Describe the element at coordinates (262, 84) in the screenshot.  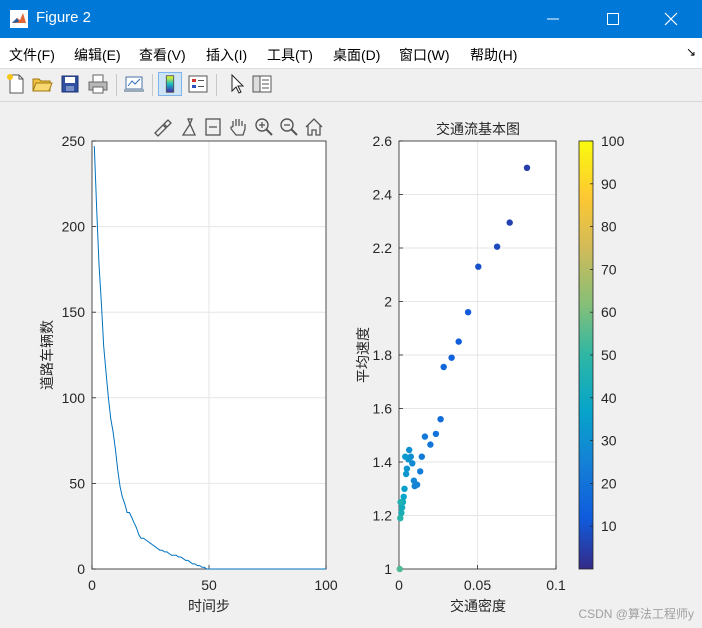
I see `property-inspector-icon` at that location.